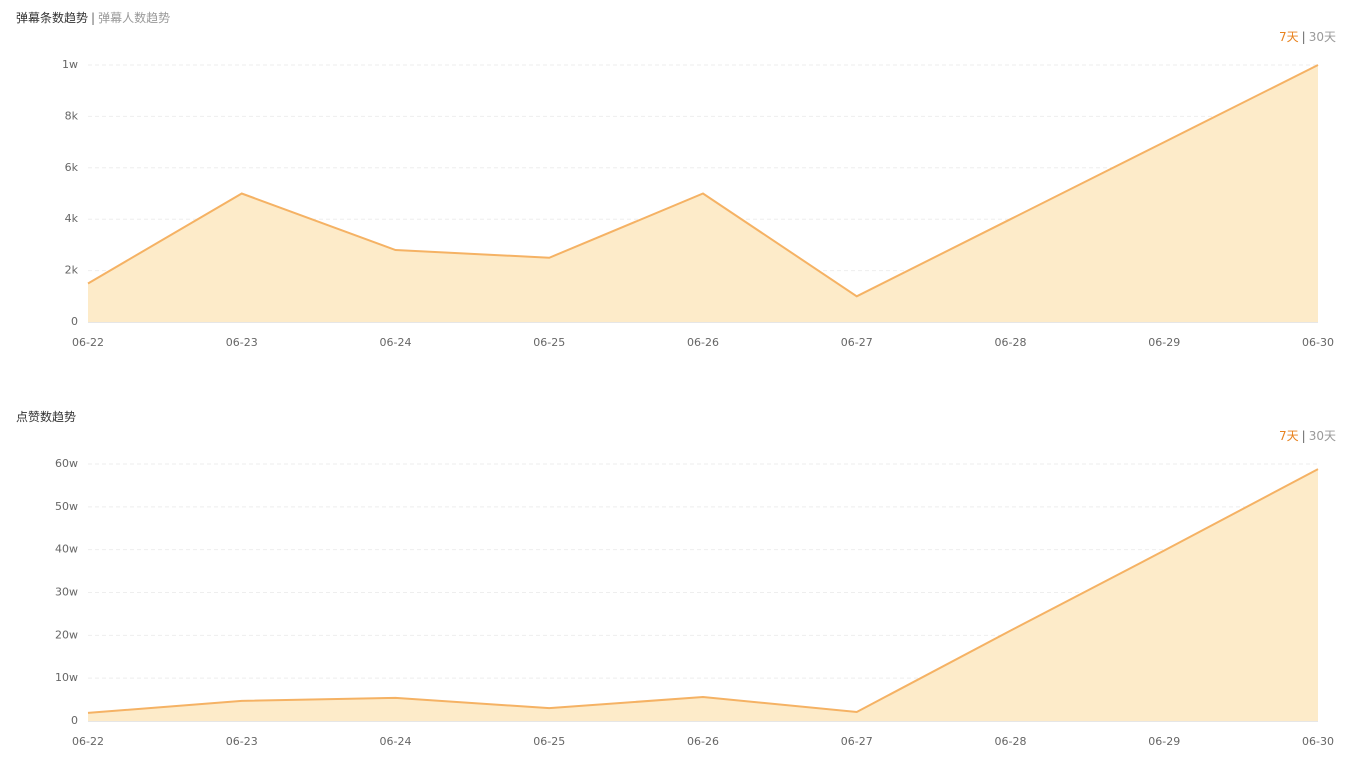 The image size is (1351, 760). I want to click on y-tick-label: 20w, so click(66, 634).